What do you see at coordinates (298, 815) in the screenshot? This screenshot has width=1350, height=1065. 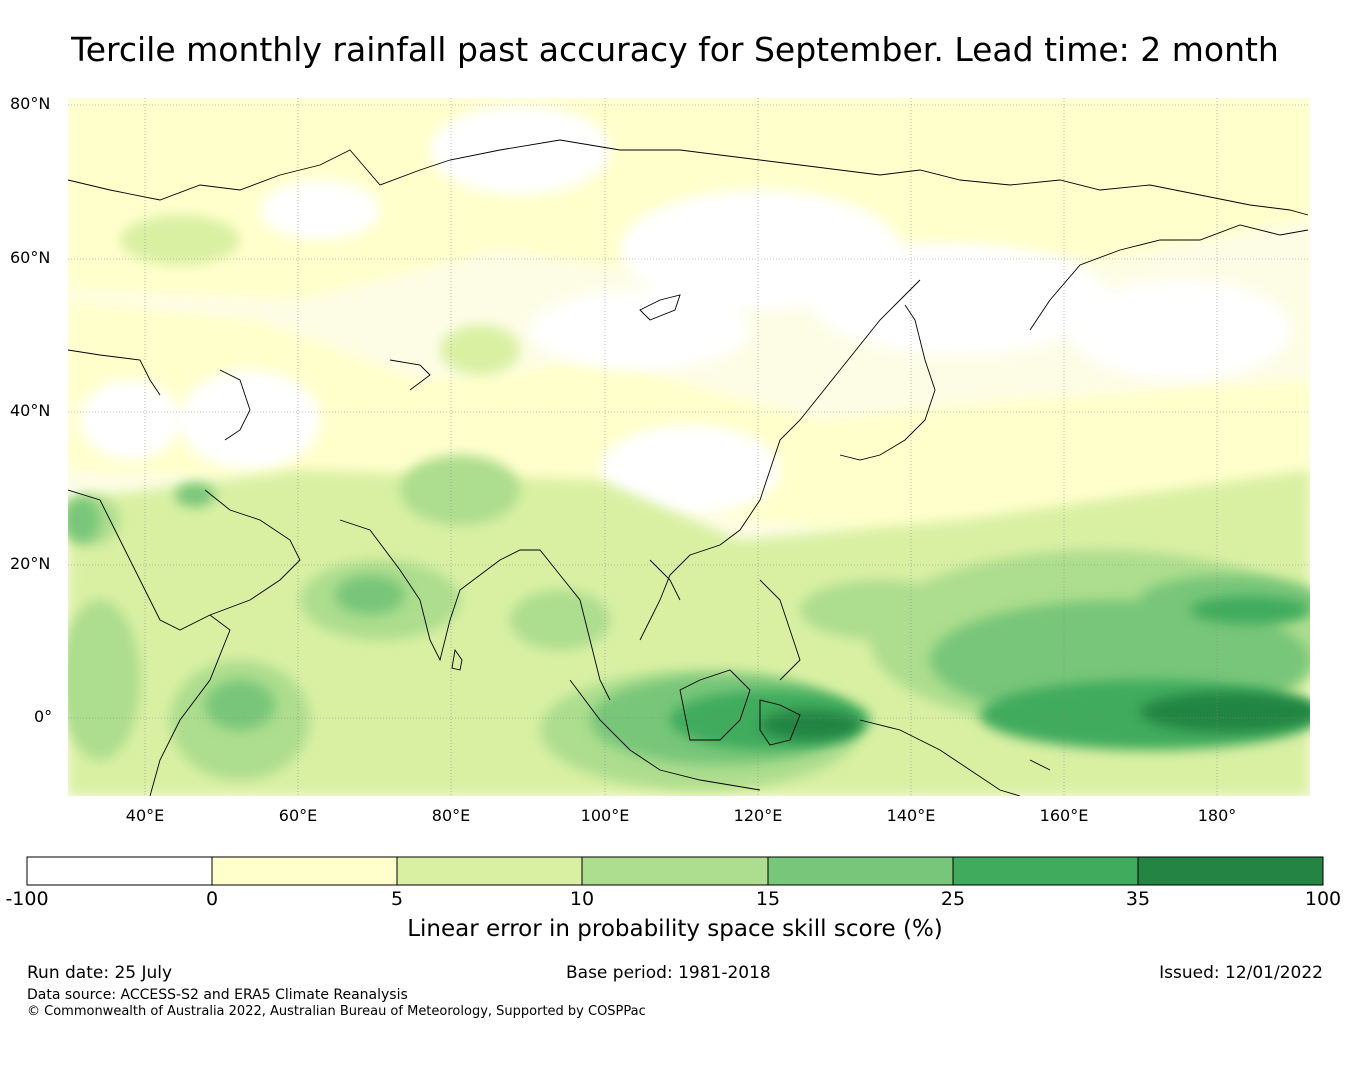 I see `lon-label-60e: 60°E` at bounding box center [298, 815].